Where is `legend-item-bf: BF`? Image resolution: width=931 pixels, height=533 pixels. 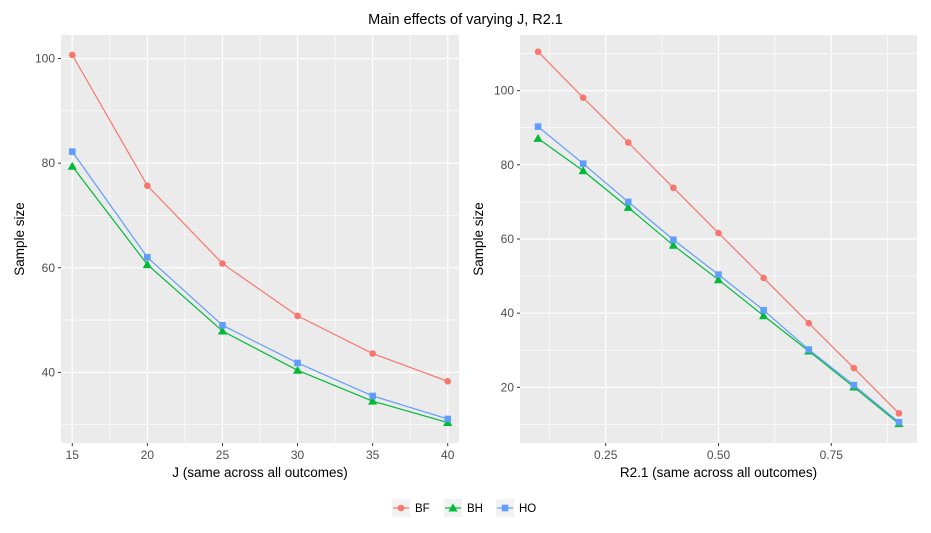
legend-item-bf: BF is located at coordinates (411, 508).